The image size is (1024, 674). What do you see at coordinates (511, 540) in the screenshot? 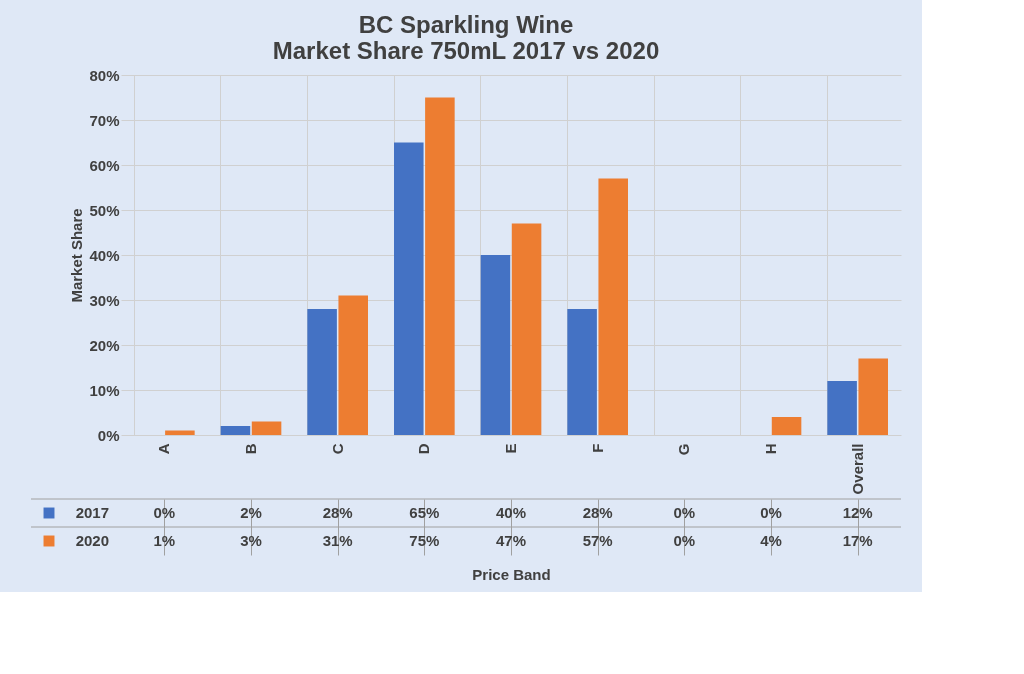
I see `data-label: 47%` at bounding box center [511, 540].